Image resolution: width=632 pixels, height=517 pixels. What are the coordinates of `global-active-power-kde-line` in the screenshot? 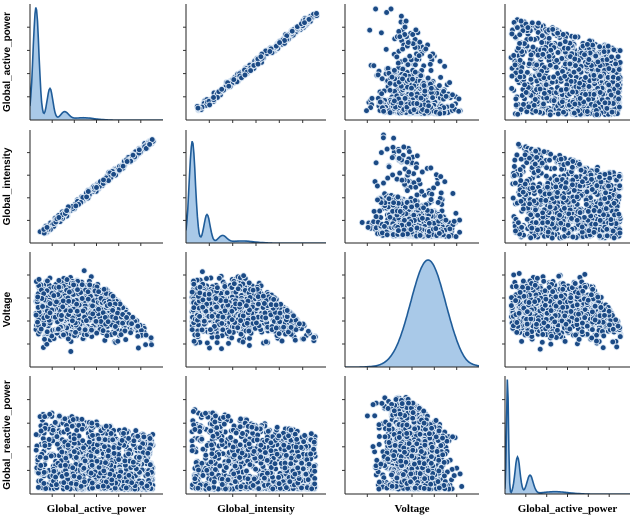 It's located at (96, 63).